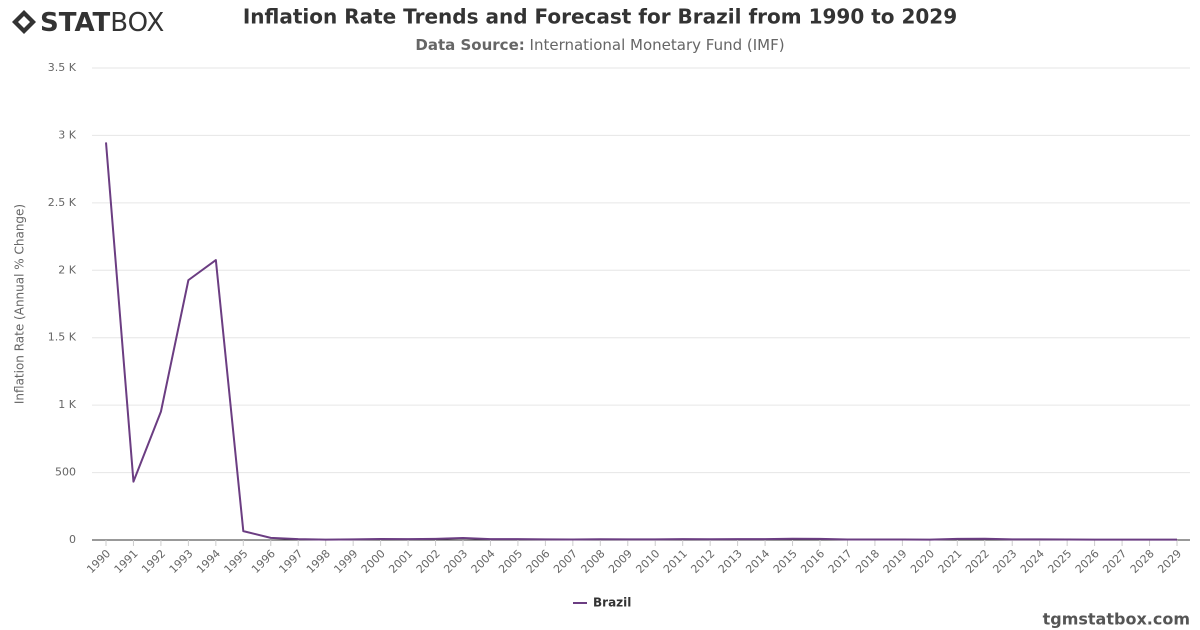 This screenshot has height=630, width=1200. Describe the element at coordinates (62, 337) in the screenshot. I see `y-tick-label: 1.5 K` at that location.